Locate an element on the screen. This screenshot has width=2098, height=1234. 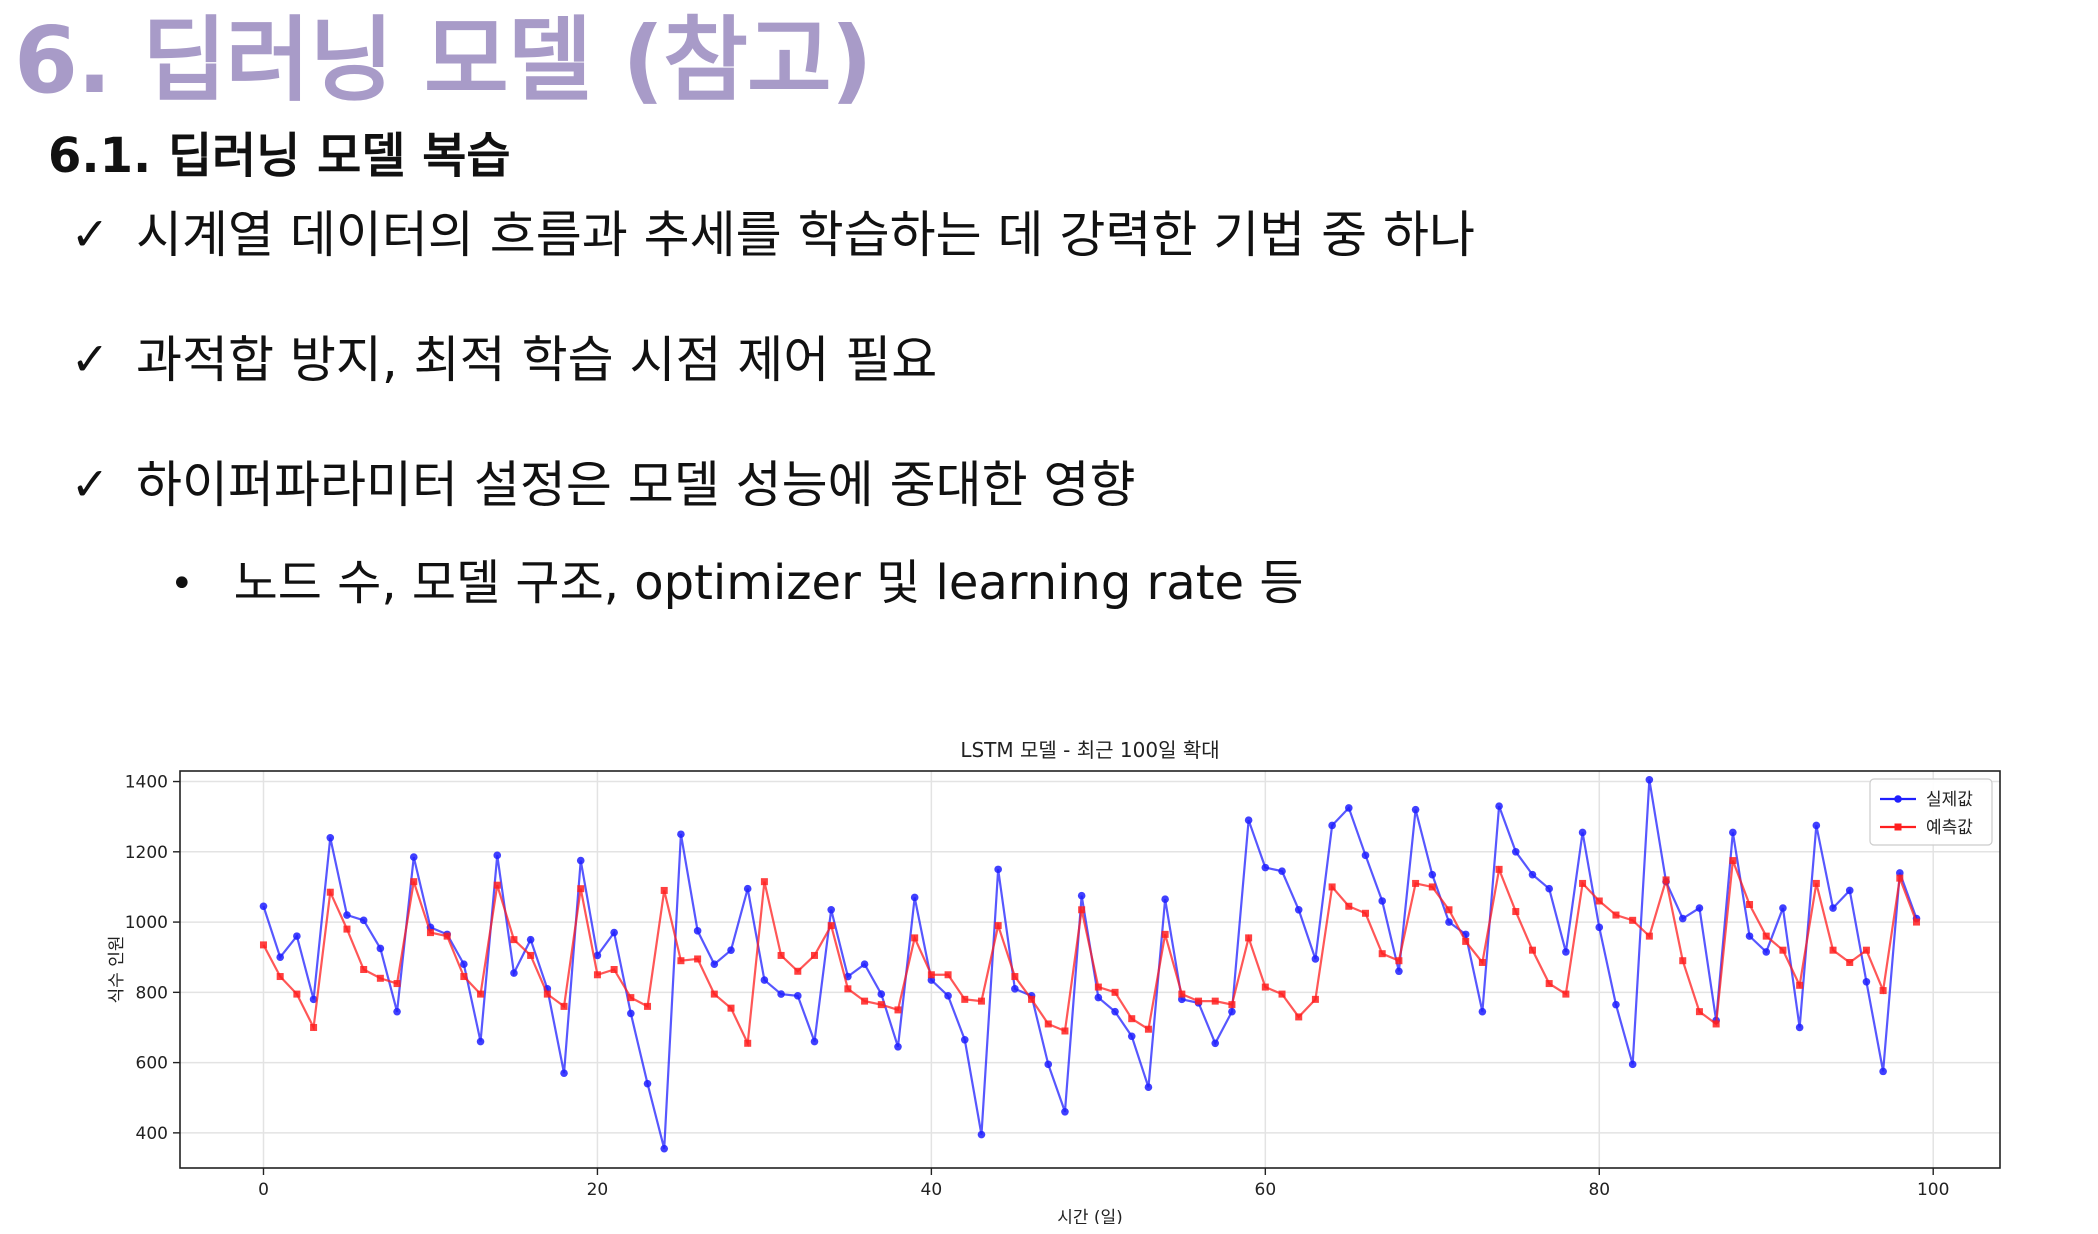
bullet-item: ✓ 하이퍼파라미터 설정은 모델 성능에 중대한 영향 is located at coordinates (603, 485).